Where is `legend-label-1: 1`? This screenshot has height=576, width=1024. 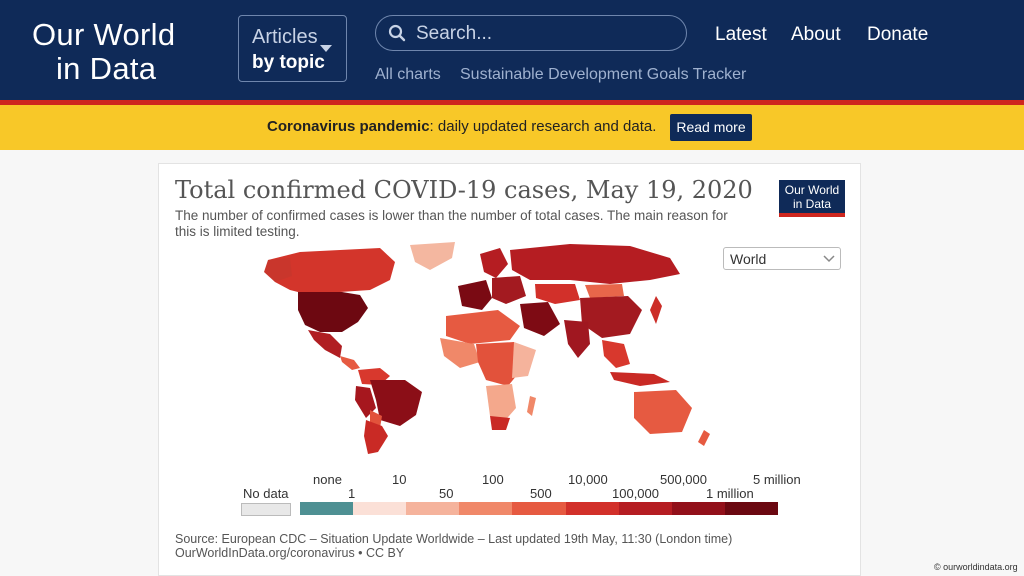
legend-label-1: 1 is located at coordinates (352, 493).